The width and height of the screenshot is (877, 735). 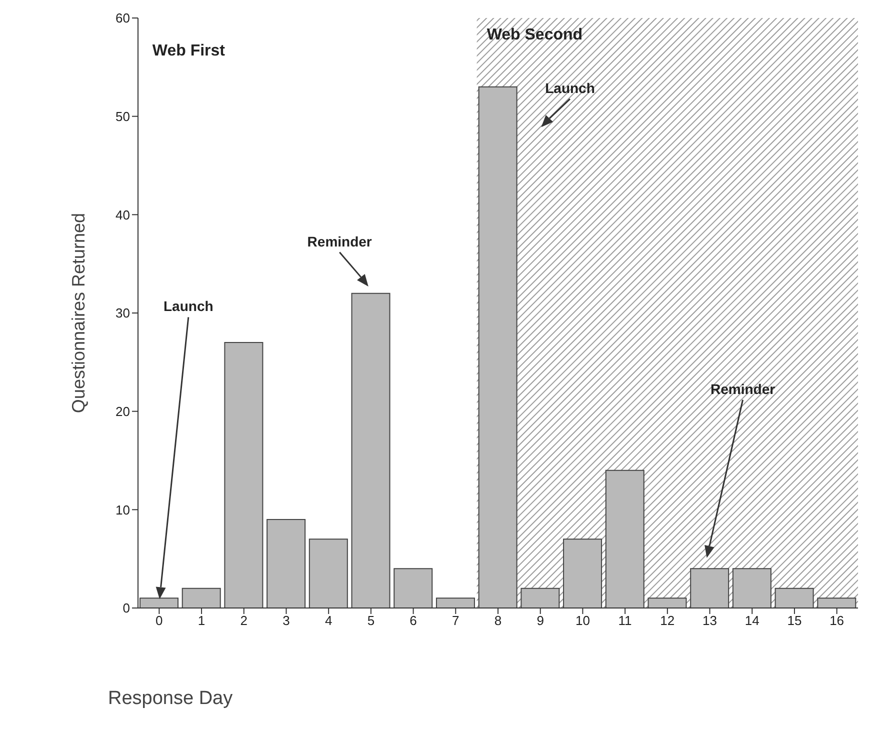 I want to click on x-tick-label: 3, so click(x=286, y=620).